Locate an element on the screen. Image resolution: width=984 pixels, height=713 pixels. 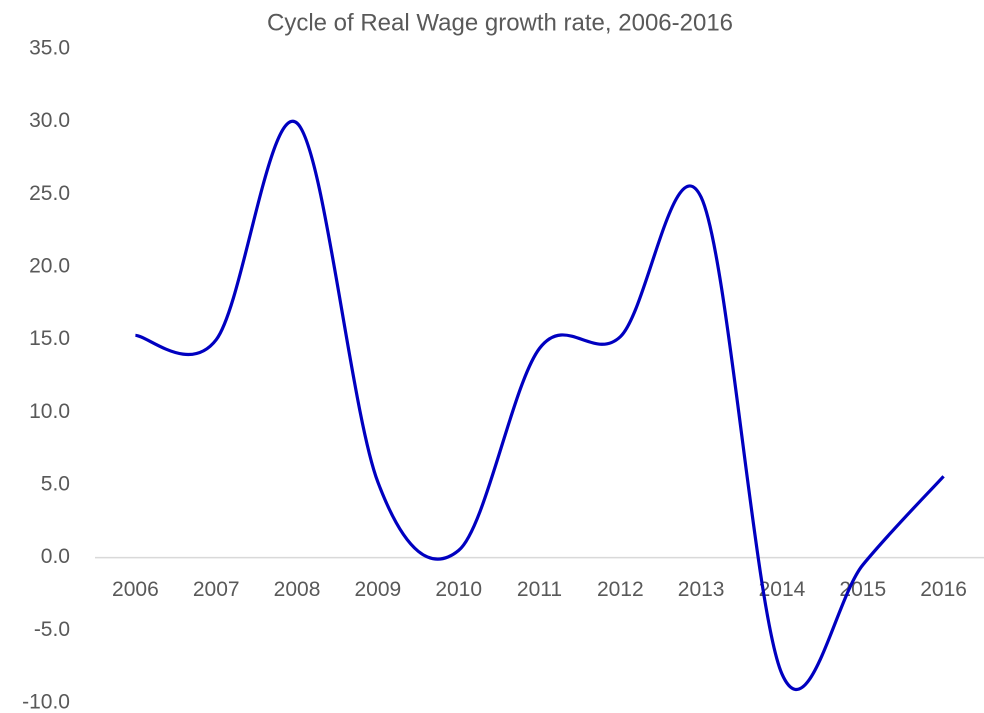
x-tick-label: 2013 is located at coordinates (701, 589).